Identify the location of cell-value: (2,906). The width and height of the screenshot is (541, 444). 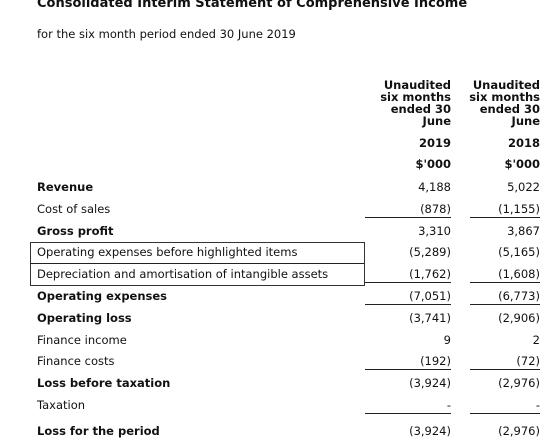
(519, 317).